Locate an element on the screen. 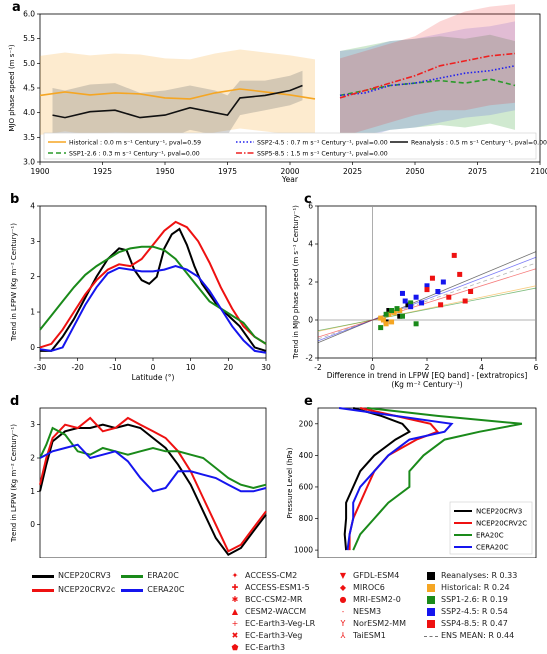  marker-icon: Y is located at coordinates (343, 623).